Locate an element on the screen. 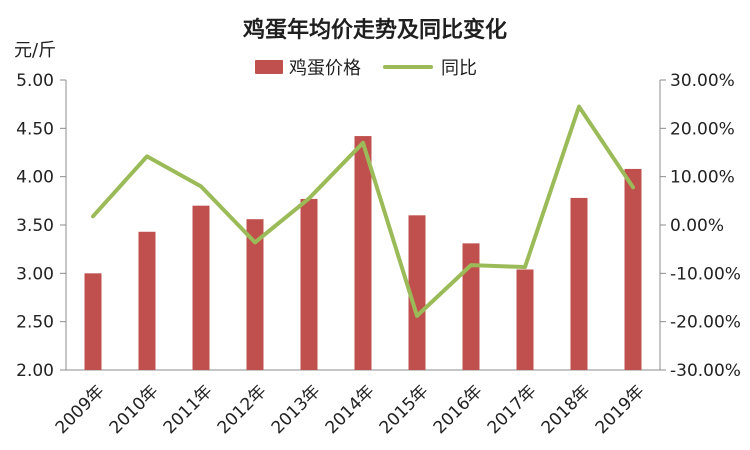 The height and width of the screenshot is (450, 750). legend-item-line: 同比 is located at coordinates (430, 67).